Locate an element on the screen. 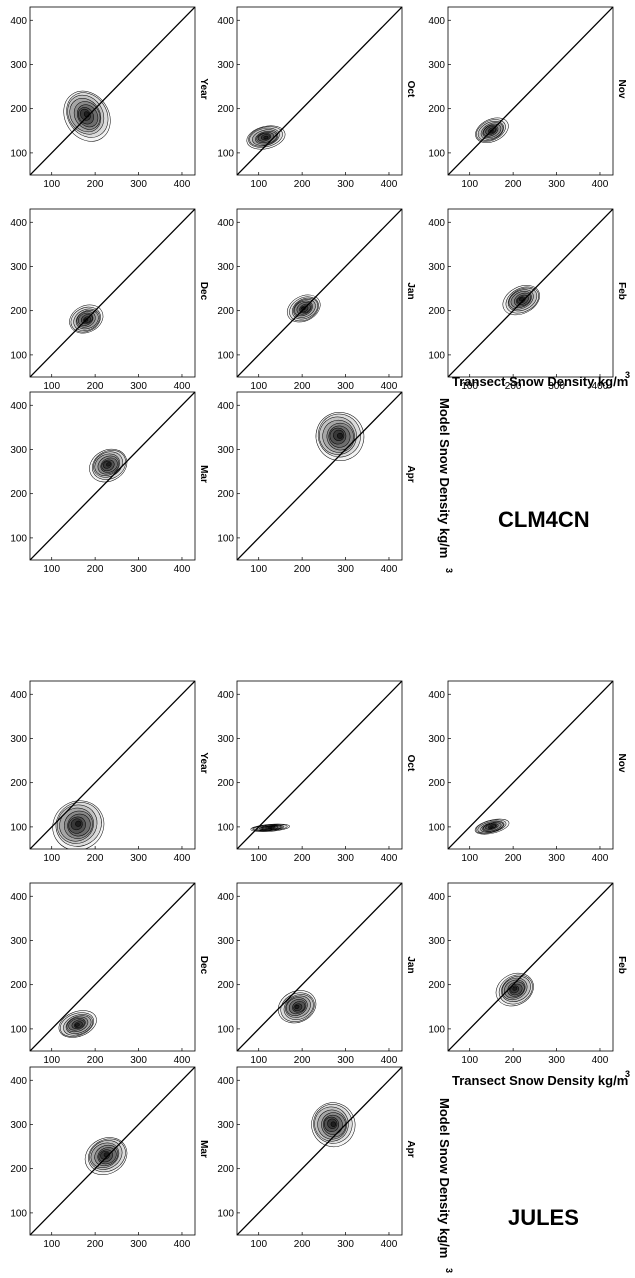 This screenshot has width=635, height=1278. jules-jan-month-label: Jan is located at coordinates (410, 964).